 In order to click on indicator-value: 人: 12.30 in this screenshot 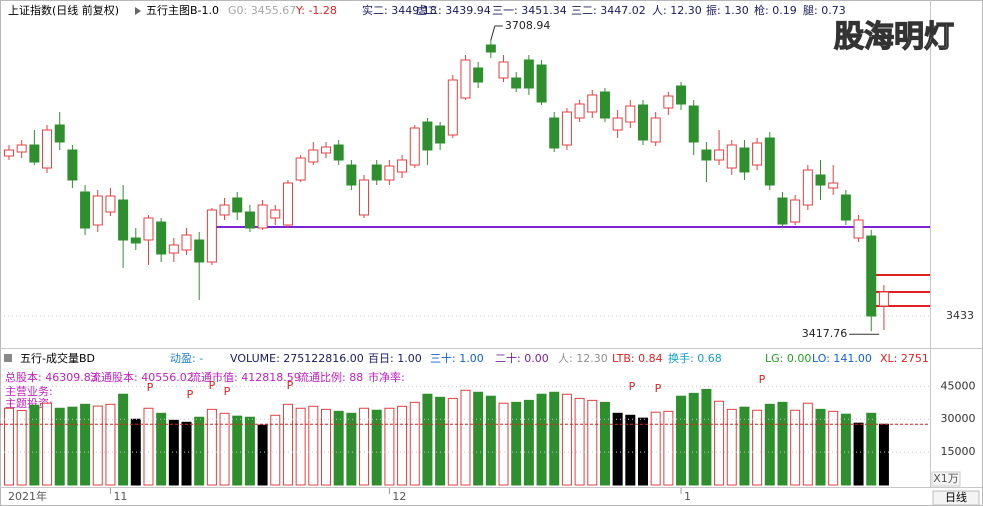, I will do `click(677, 10)`.